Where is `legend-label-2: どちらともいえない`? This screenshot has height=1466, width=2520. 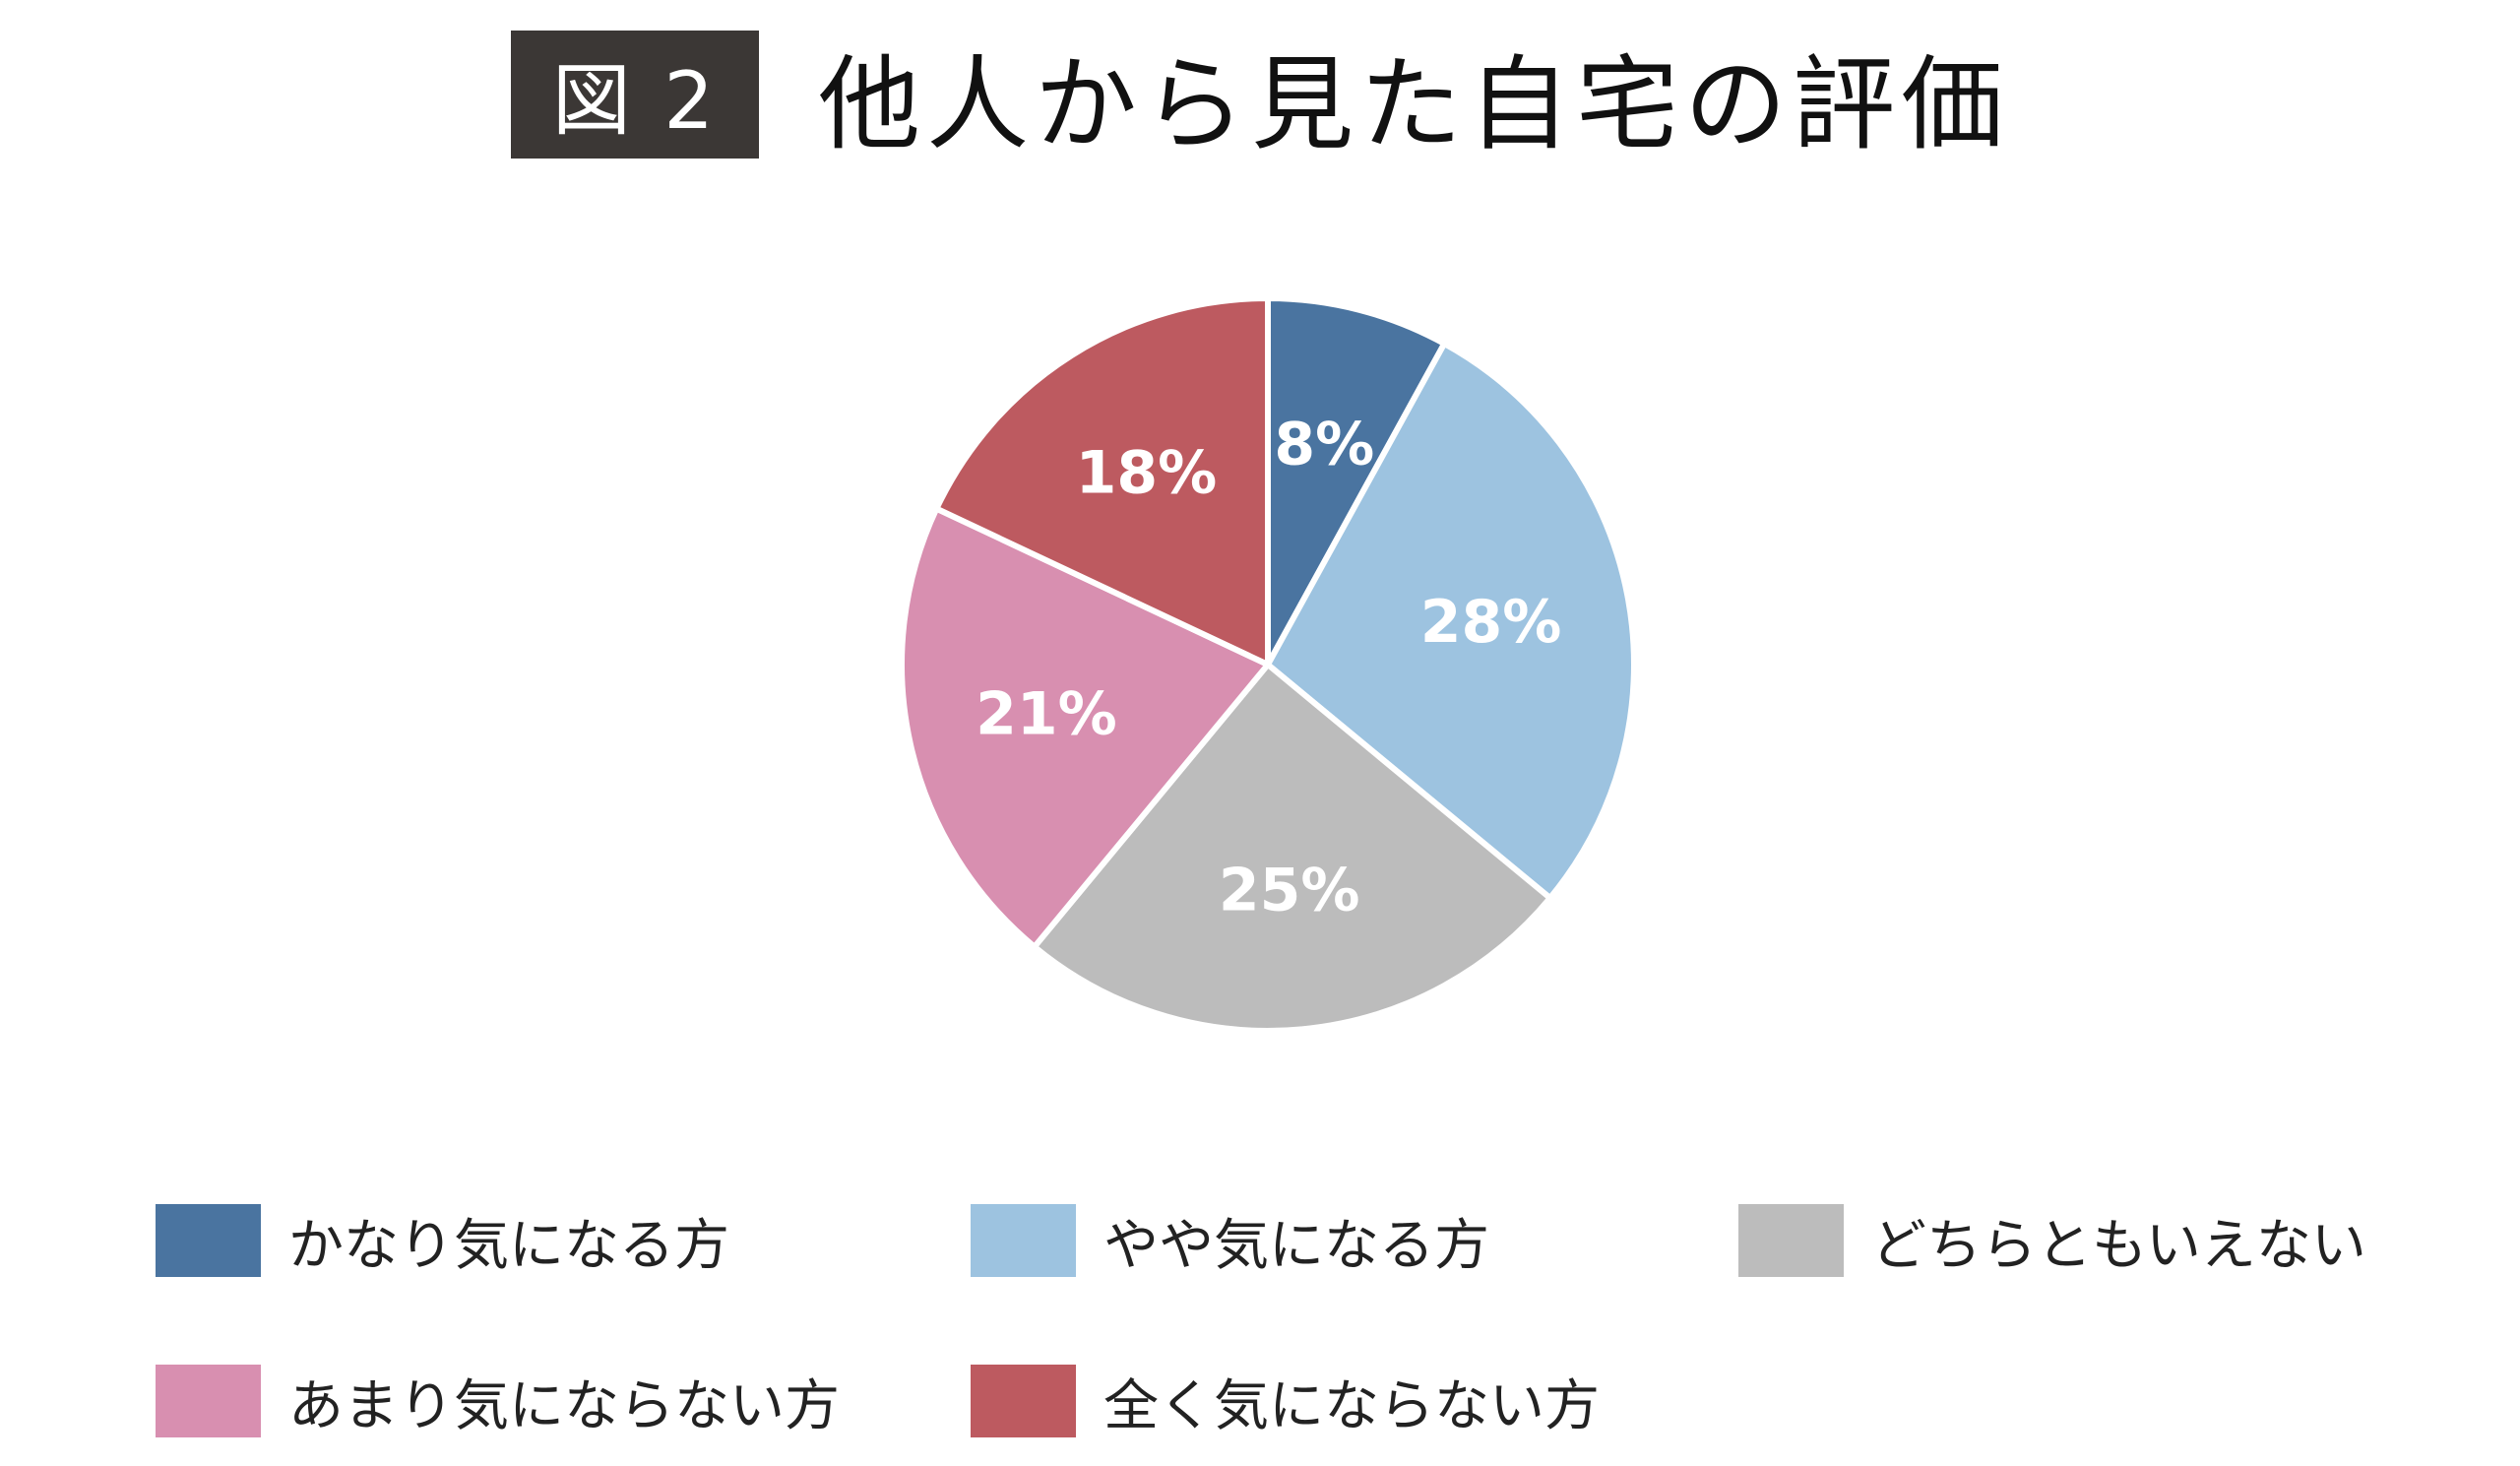 legend-label-2: どちらともいえない is located at coordinates (2118, 1245).